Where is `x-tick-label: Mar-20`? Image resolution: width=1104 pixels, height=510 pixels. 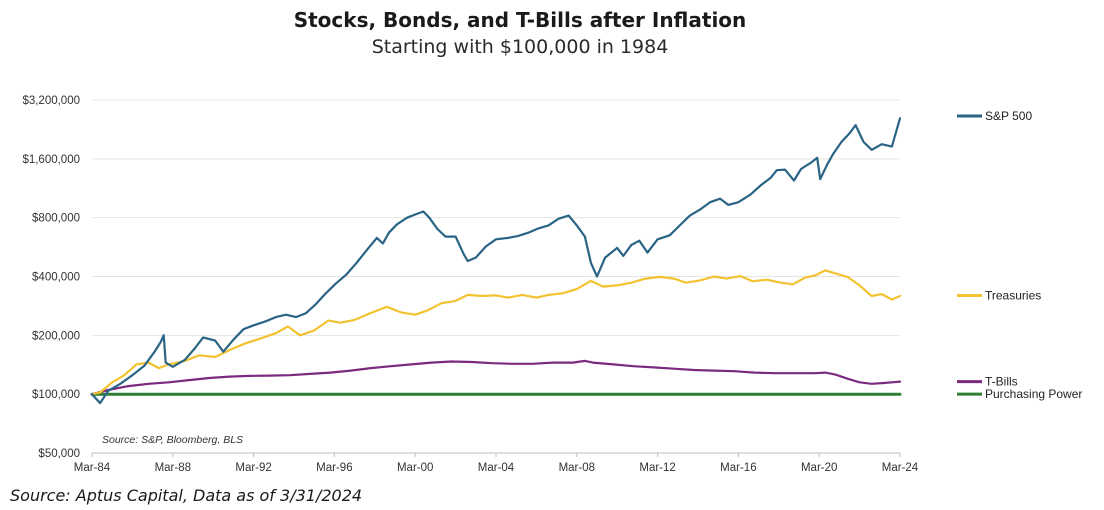
x-tick-label: Mar-20 is located at coordinates (819, 468).